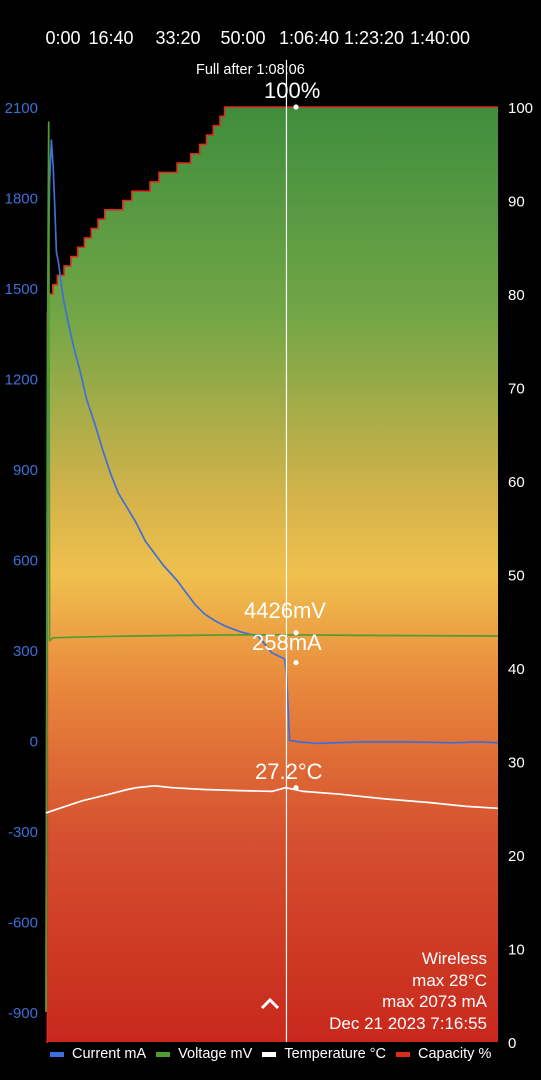 The height and width of the screenshot is (1080, 541). What do you see at coordinates (408, 1023) in the screenshot?
I see `timestamp: Dec 21 2023 7:16:55` at bounding box center [408, 1023].